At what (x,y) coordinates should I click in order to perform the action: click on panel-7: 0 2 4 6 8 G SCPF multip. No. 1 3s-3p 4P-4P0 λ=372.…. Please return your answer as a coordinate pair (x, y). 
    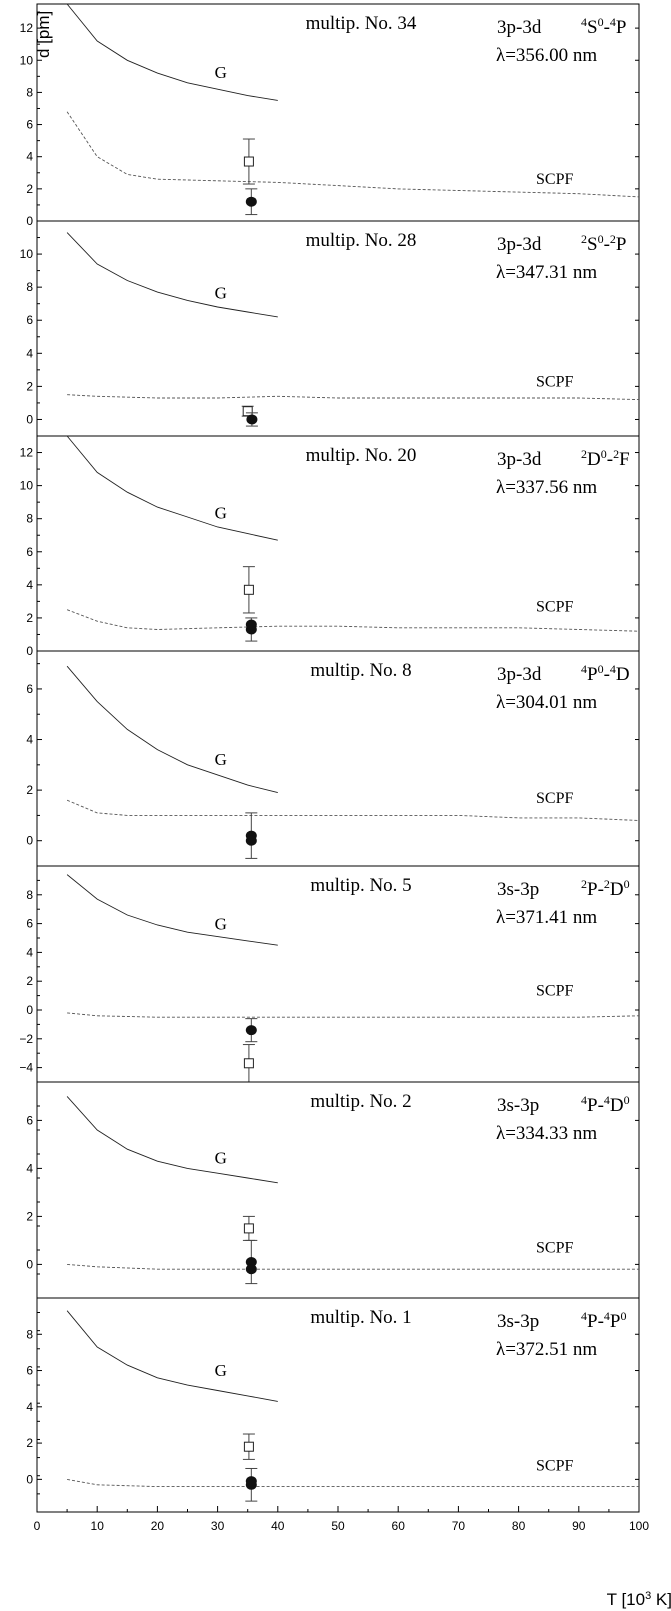
    Looking at the image, I should click on (333, 1405).